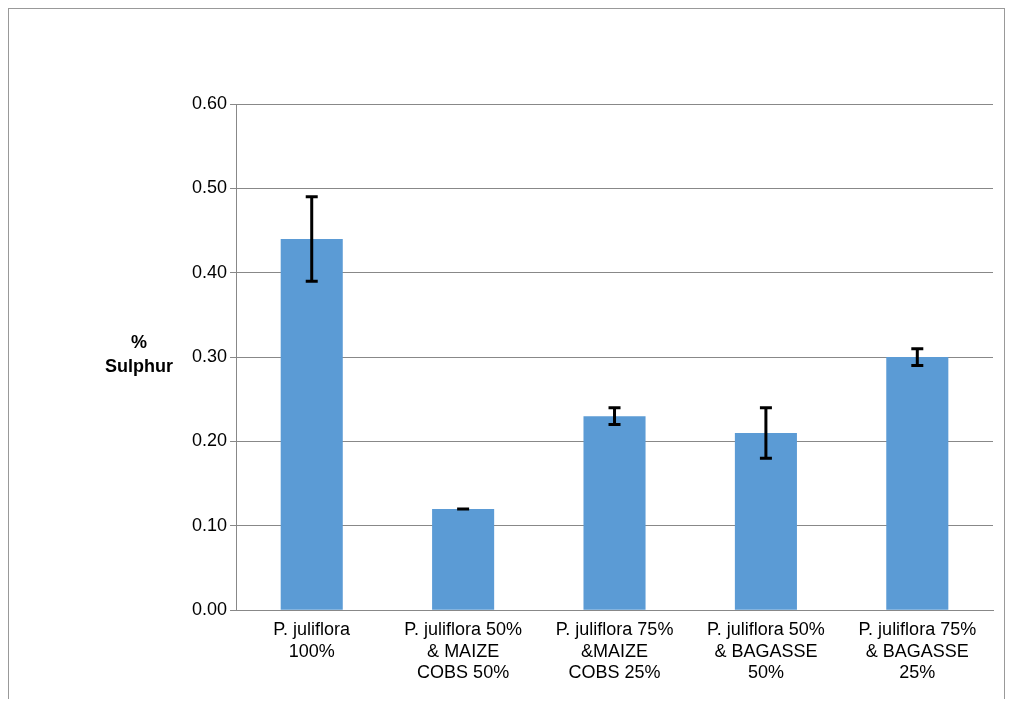 The width and height of the screenshot is (1011, 708). What do you see at coordinates (209, 440) in the screenshot?
I see `y-tick-label: 0.20` at bounding box center [209, 440].